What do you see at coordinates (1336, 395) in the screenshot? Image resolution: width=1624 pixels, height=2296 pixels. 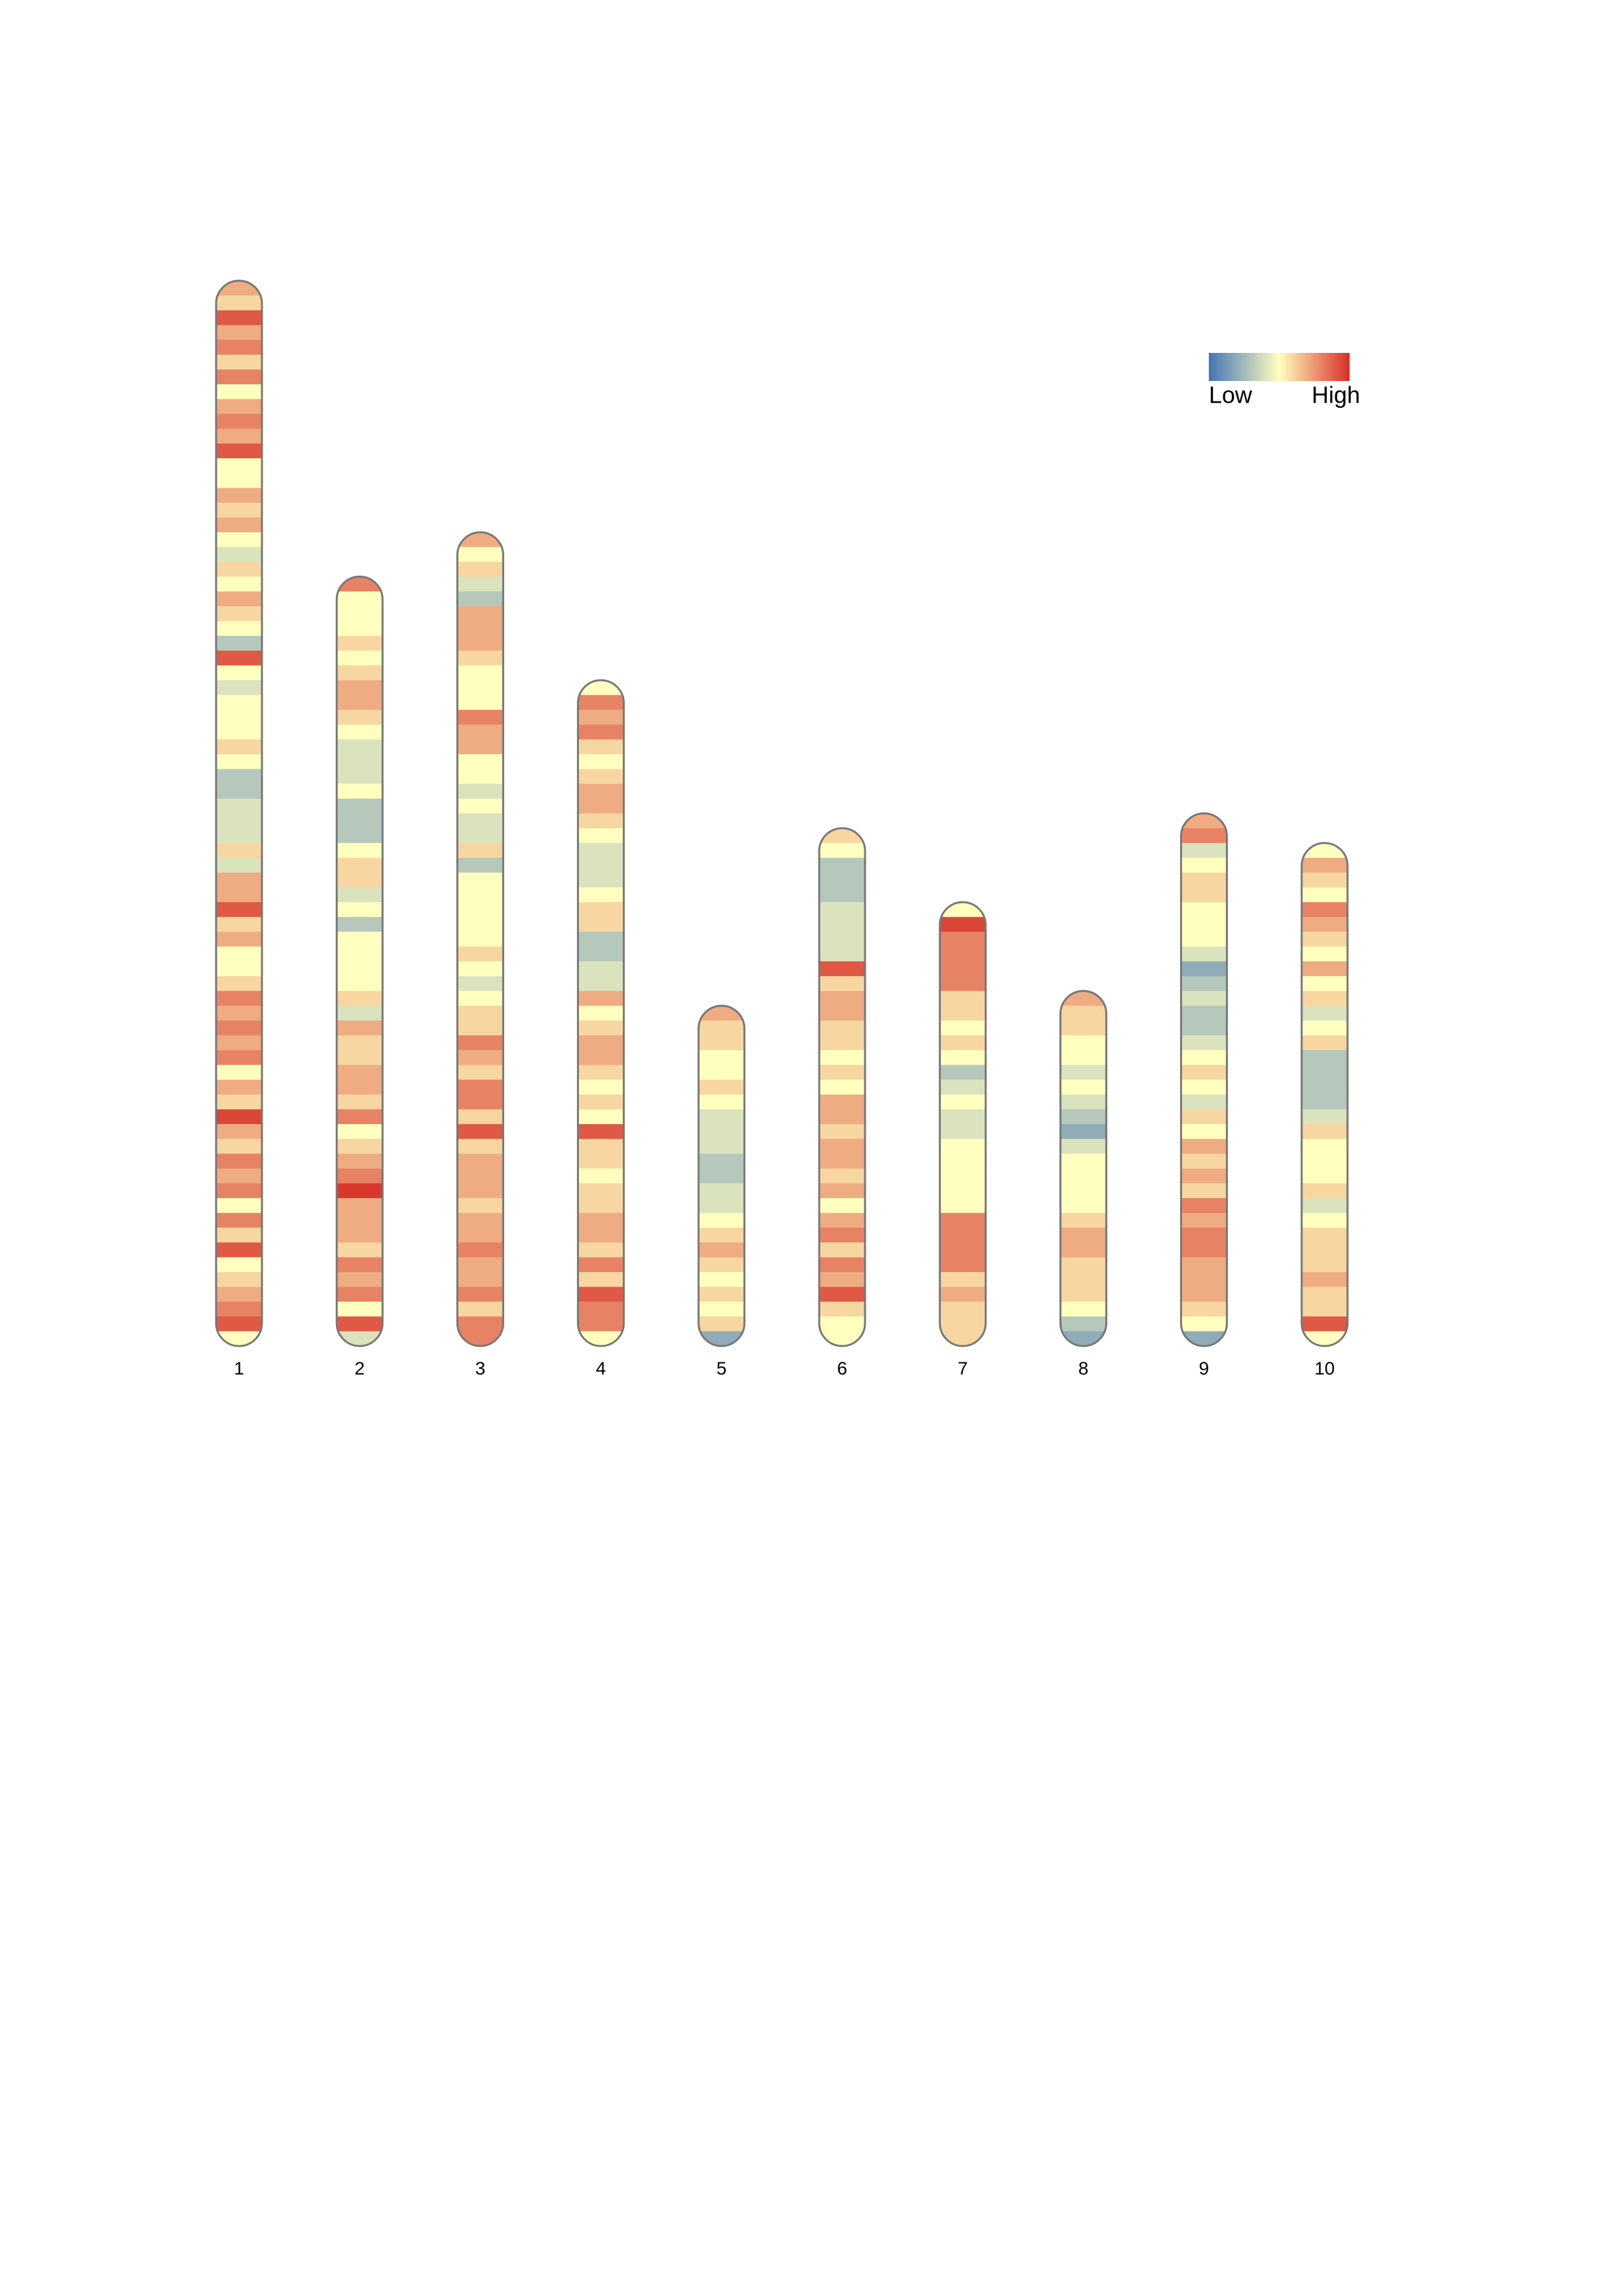 I see `legend-high-label: High` at bounding box center [1336, 395].